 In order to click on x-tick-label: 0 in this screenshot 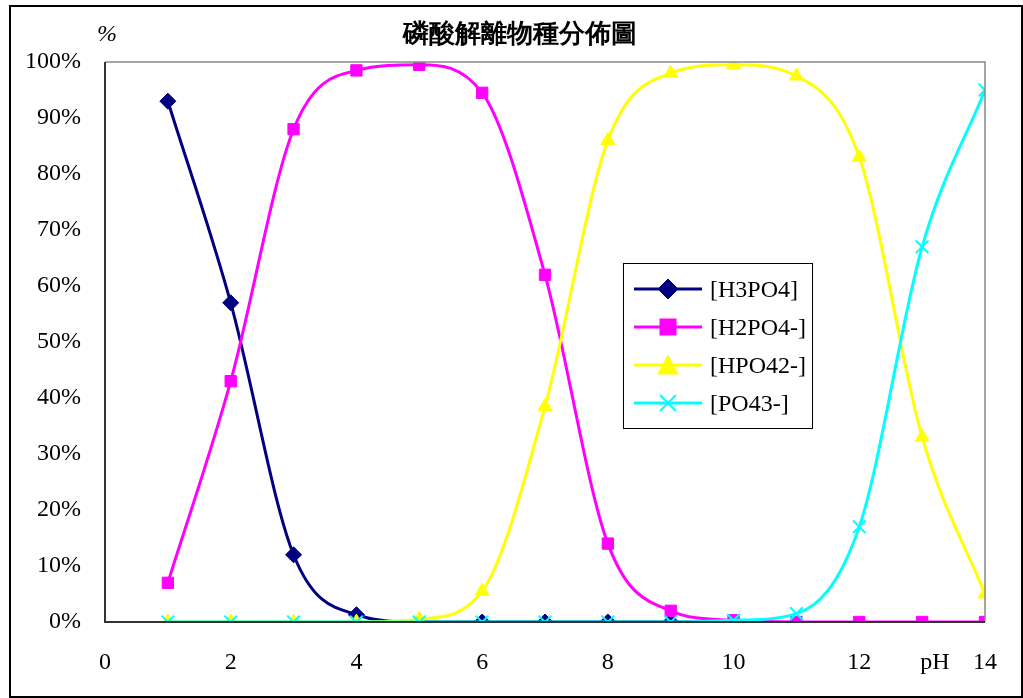, I will do `click(105, 660)`.